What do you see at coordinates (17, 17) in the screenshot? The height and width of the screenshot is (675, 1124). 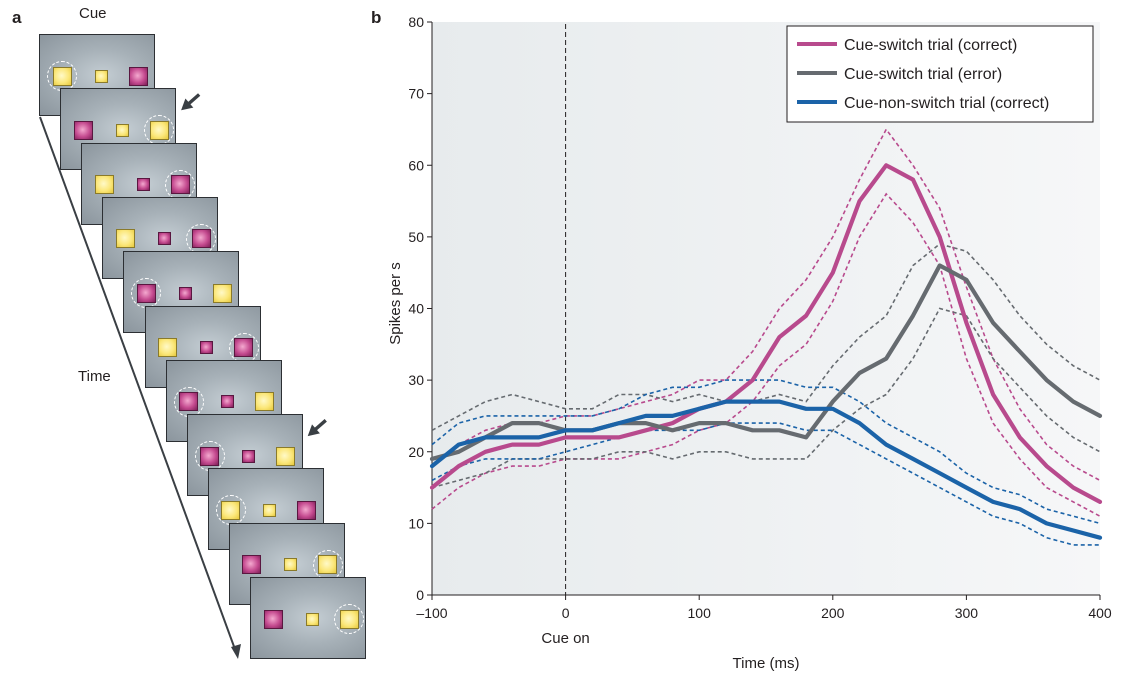 I see `panel-a-label: a` at bounding box center [17, 17].